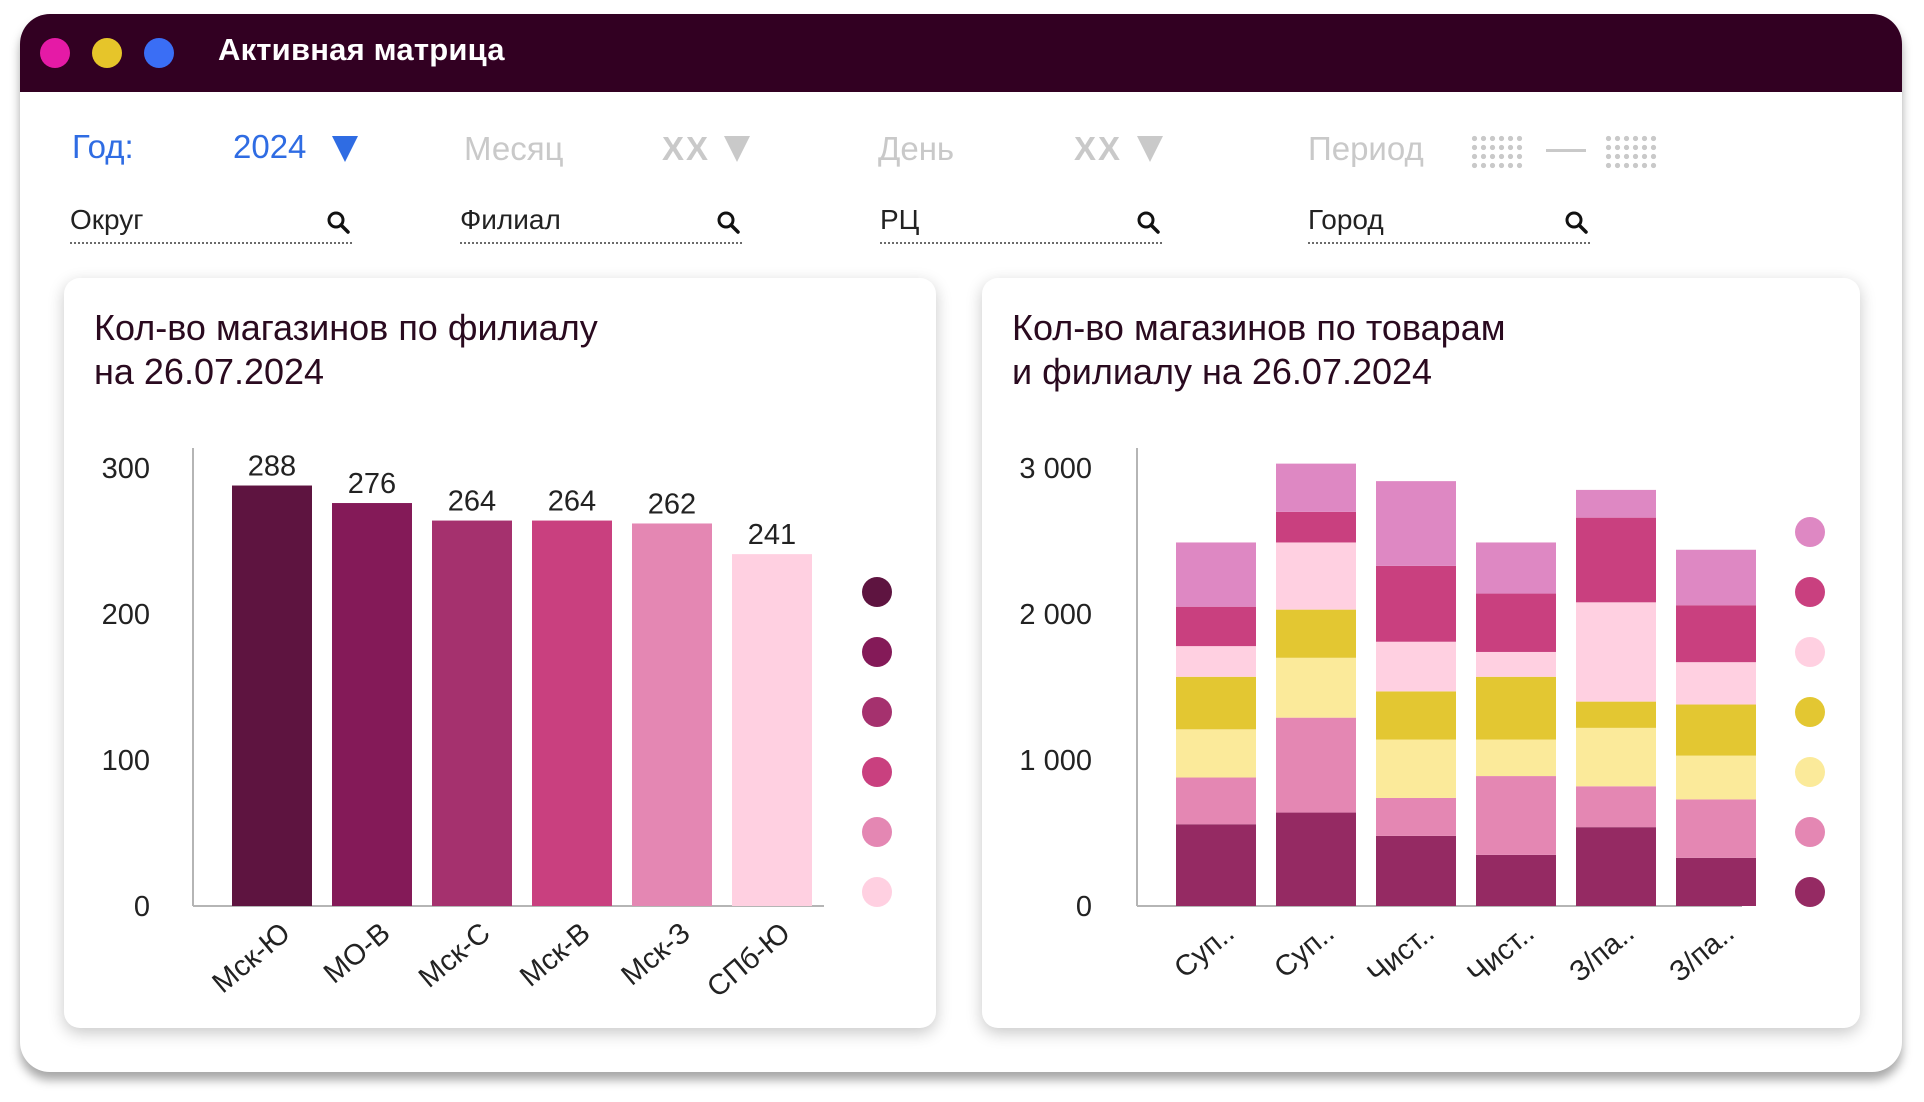 The width and height of the screenshot is (1924, 1102). I want to click on x-tick-label: МО-В, so click(357, 953).